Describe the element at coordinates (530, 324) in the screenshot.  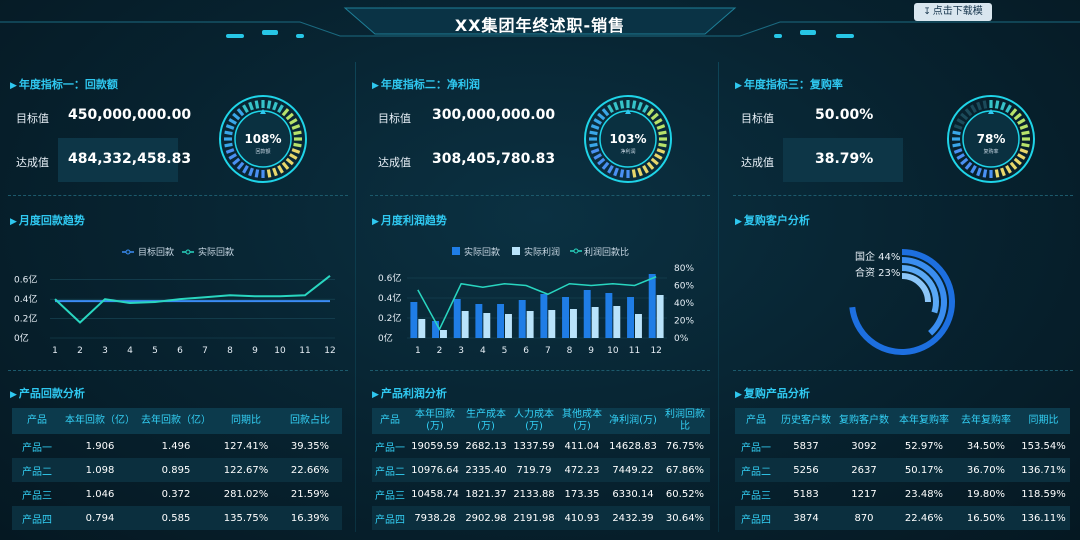
I see `bar-actual-profit` at that location.